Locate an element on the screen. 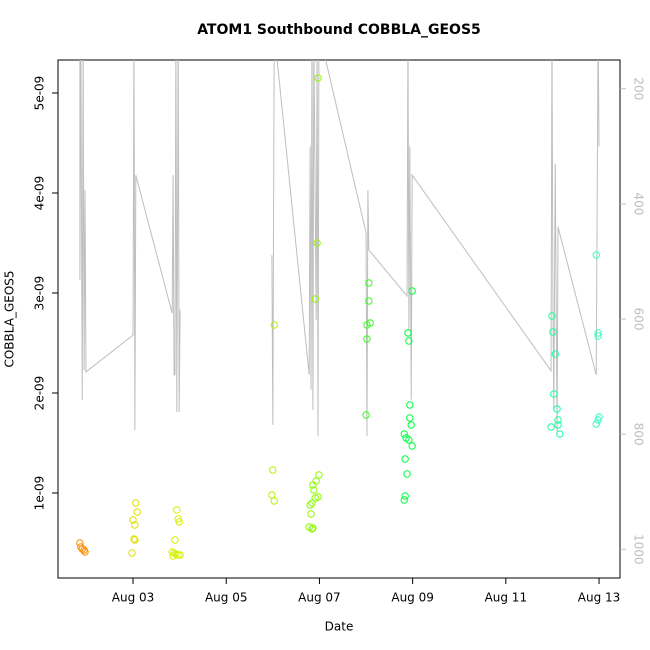 This screenshot has height=650, width=650. x-tick-label: Aug 13 is located at coordinates (599, 598).